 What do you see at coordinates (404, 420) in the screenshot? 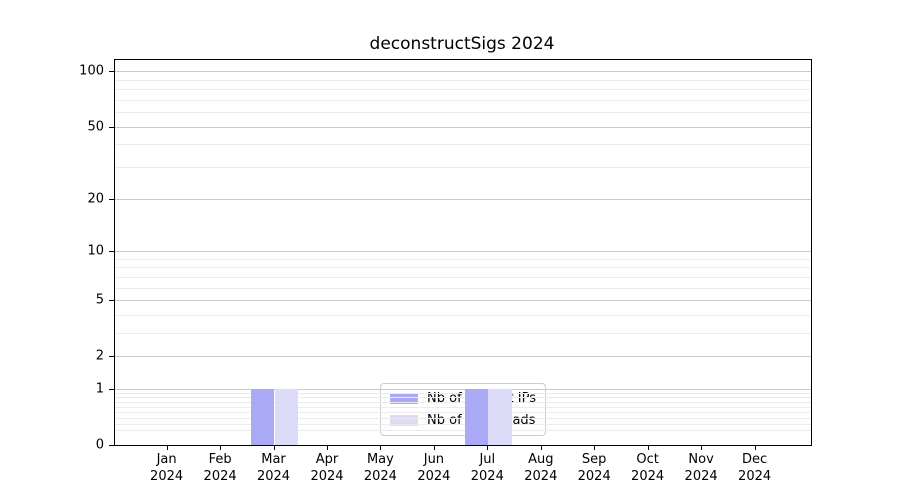
I see `legend-swatch-nb-of-downloads` at bounding box center [404, 420].